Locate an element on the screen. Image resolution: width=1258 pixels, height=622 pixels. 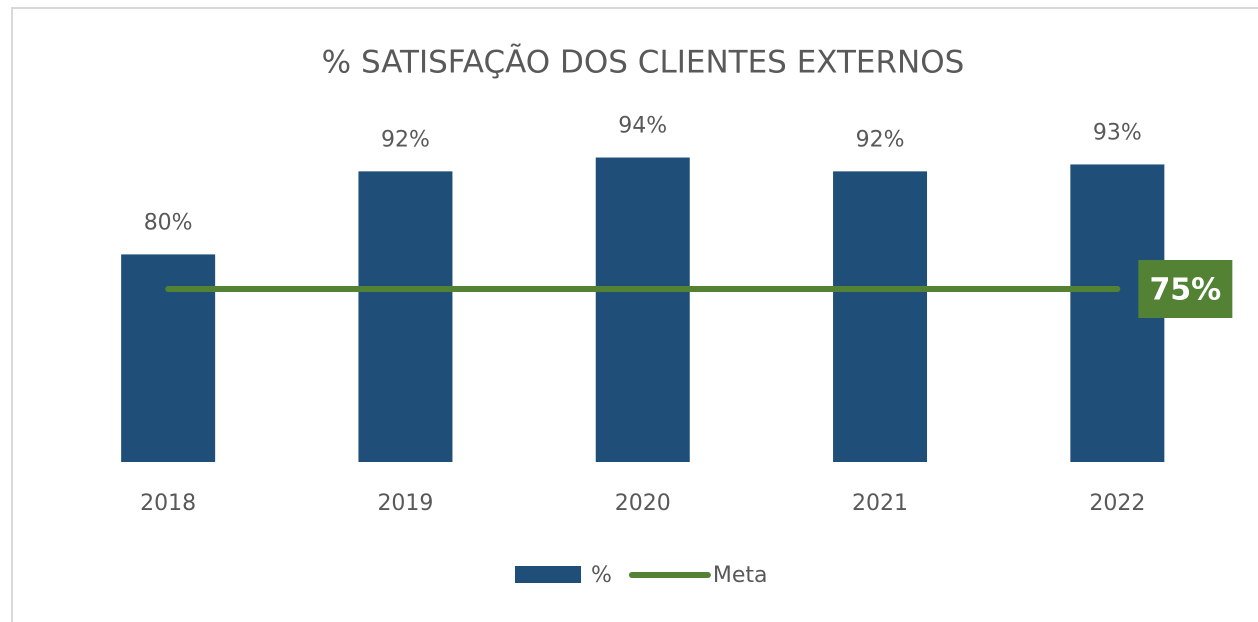
legend-label: Meta is located at coordinates (740, 575).